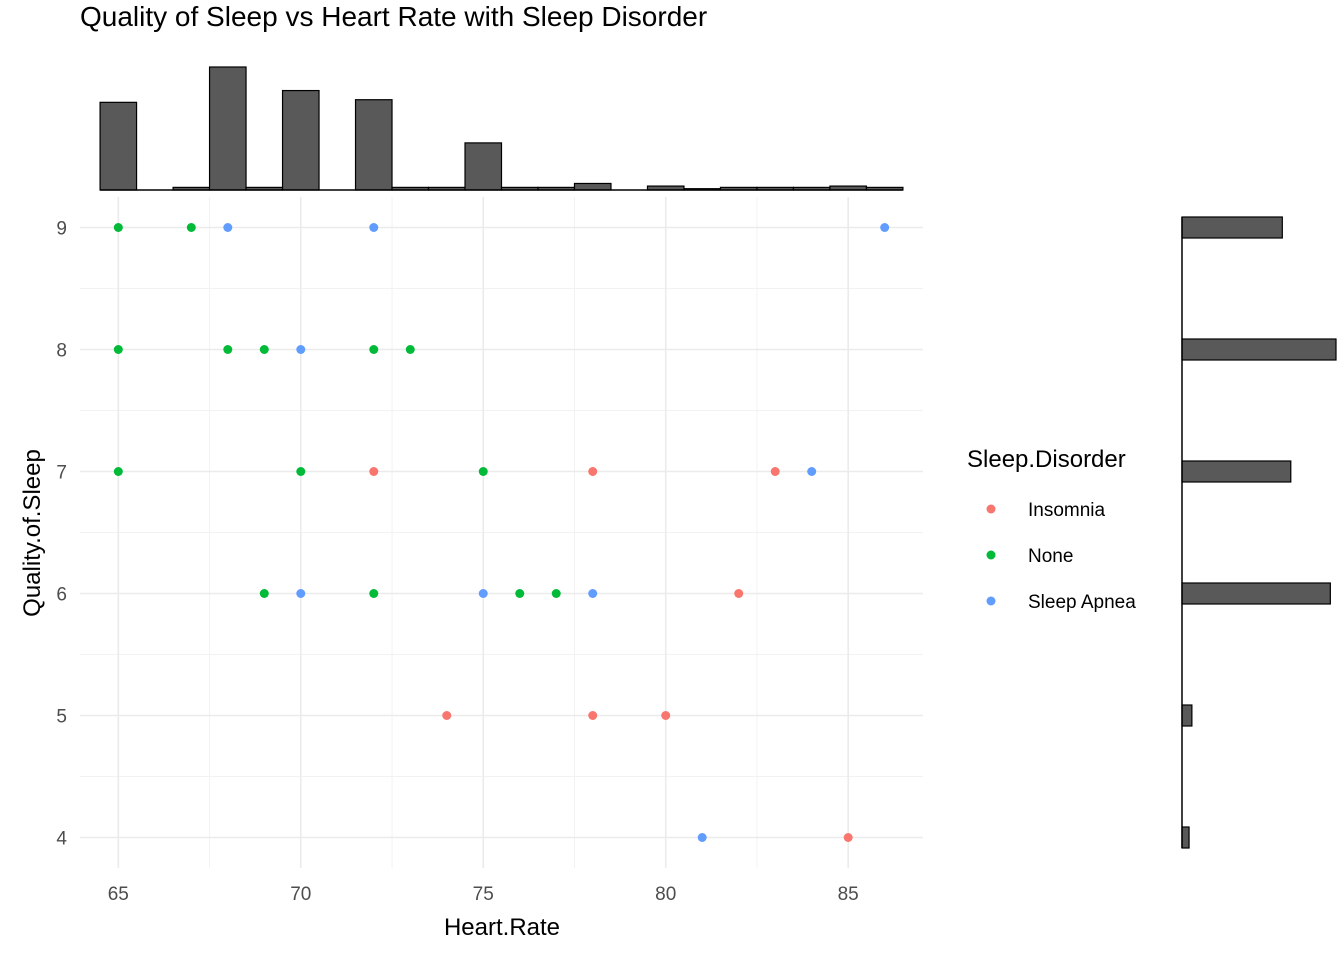  Describe the element at coordinates (118, 894) in the screenshot. I see `x-tick-label: 65` at that location.